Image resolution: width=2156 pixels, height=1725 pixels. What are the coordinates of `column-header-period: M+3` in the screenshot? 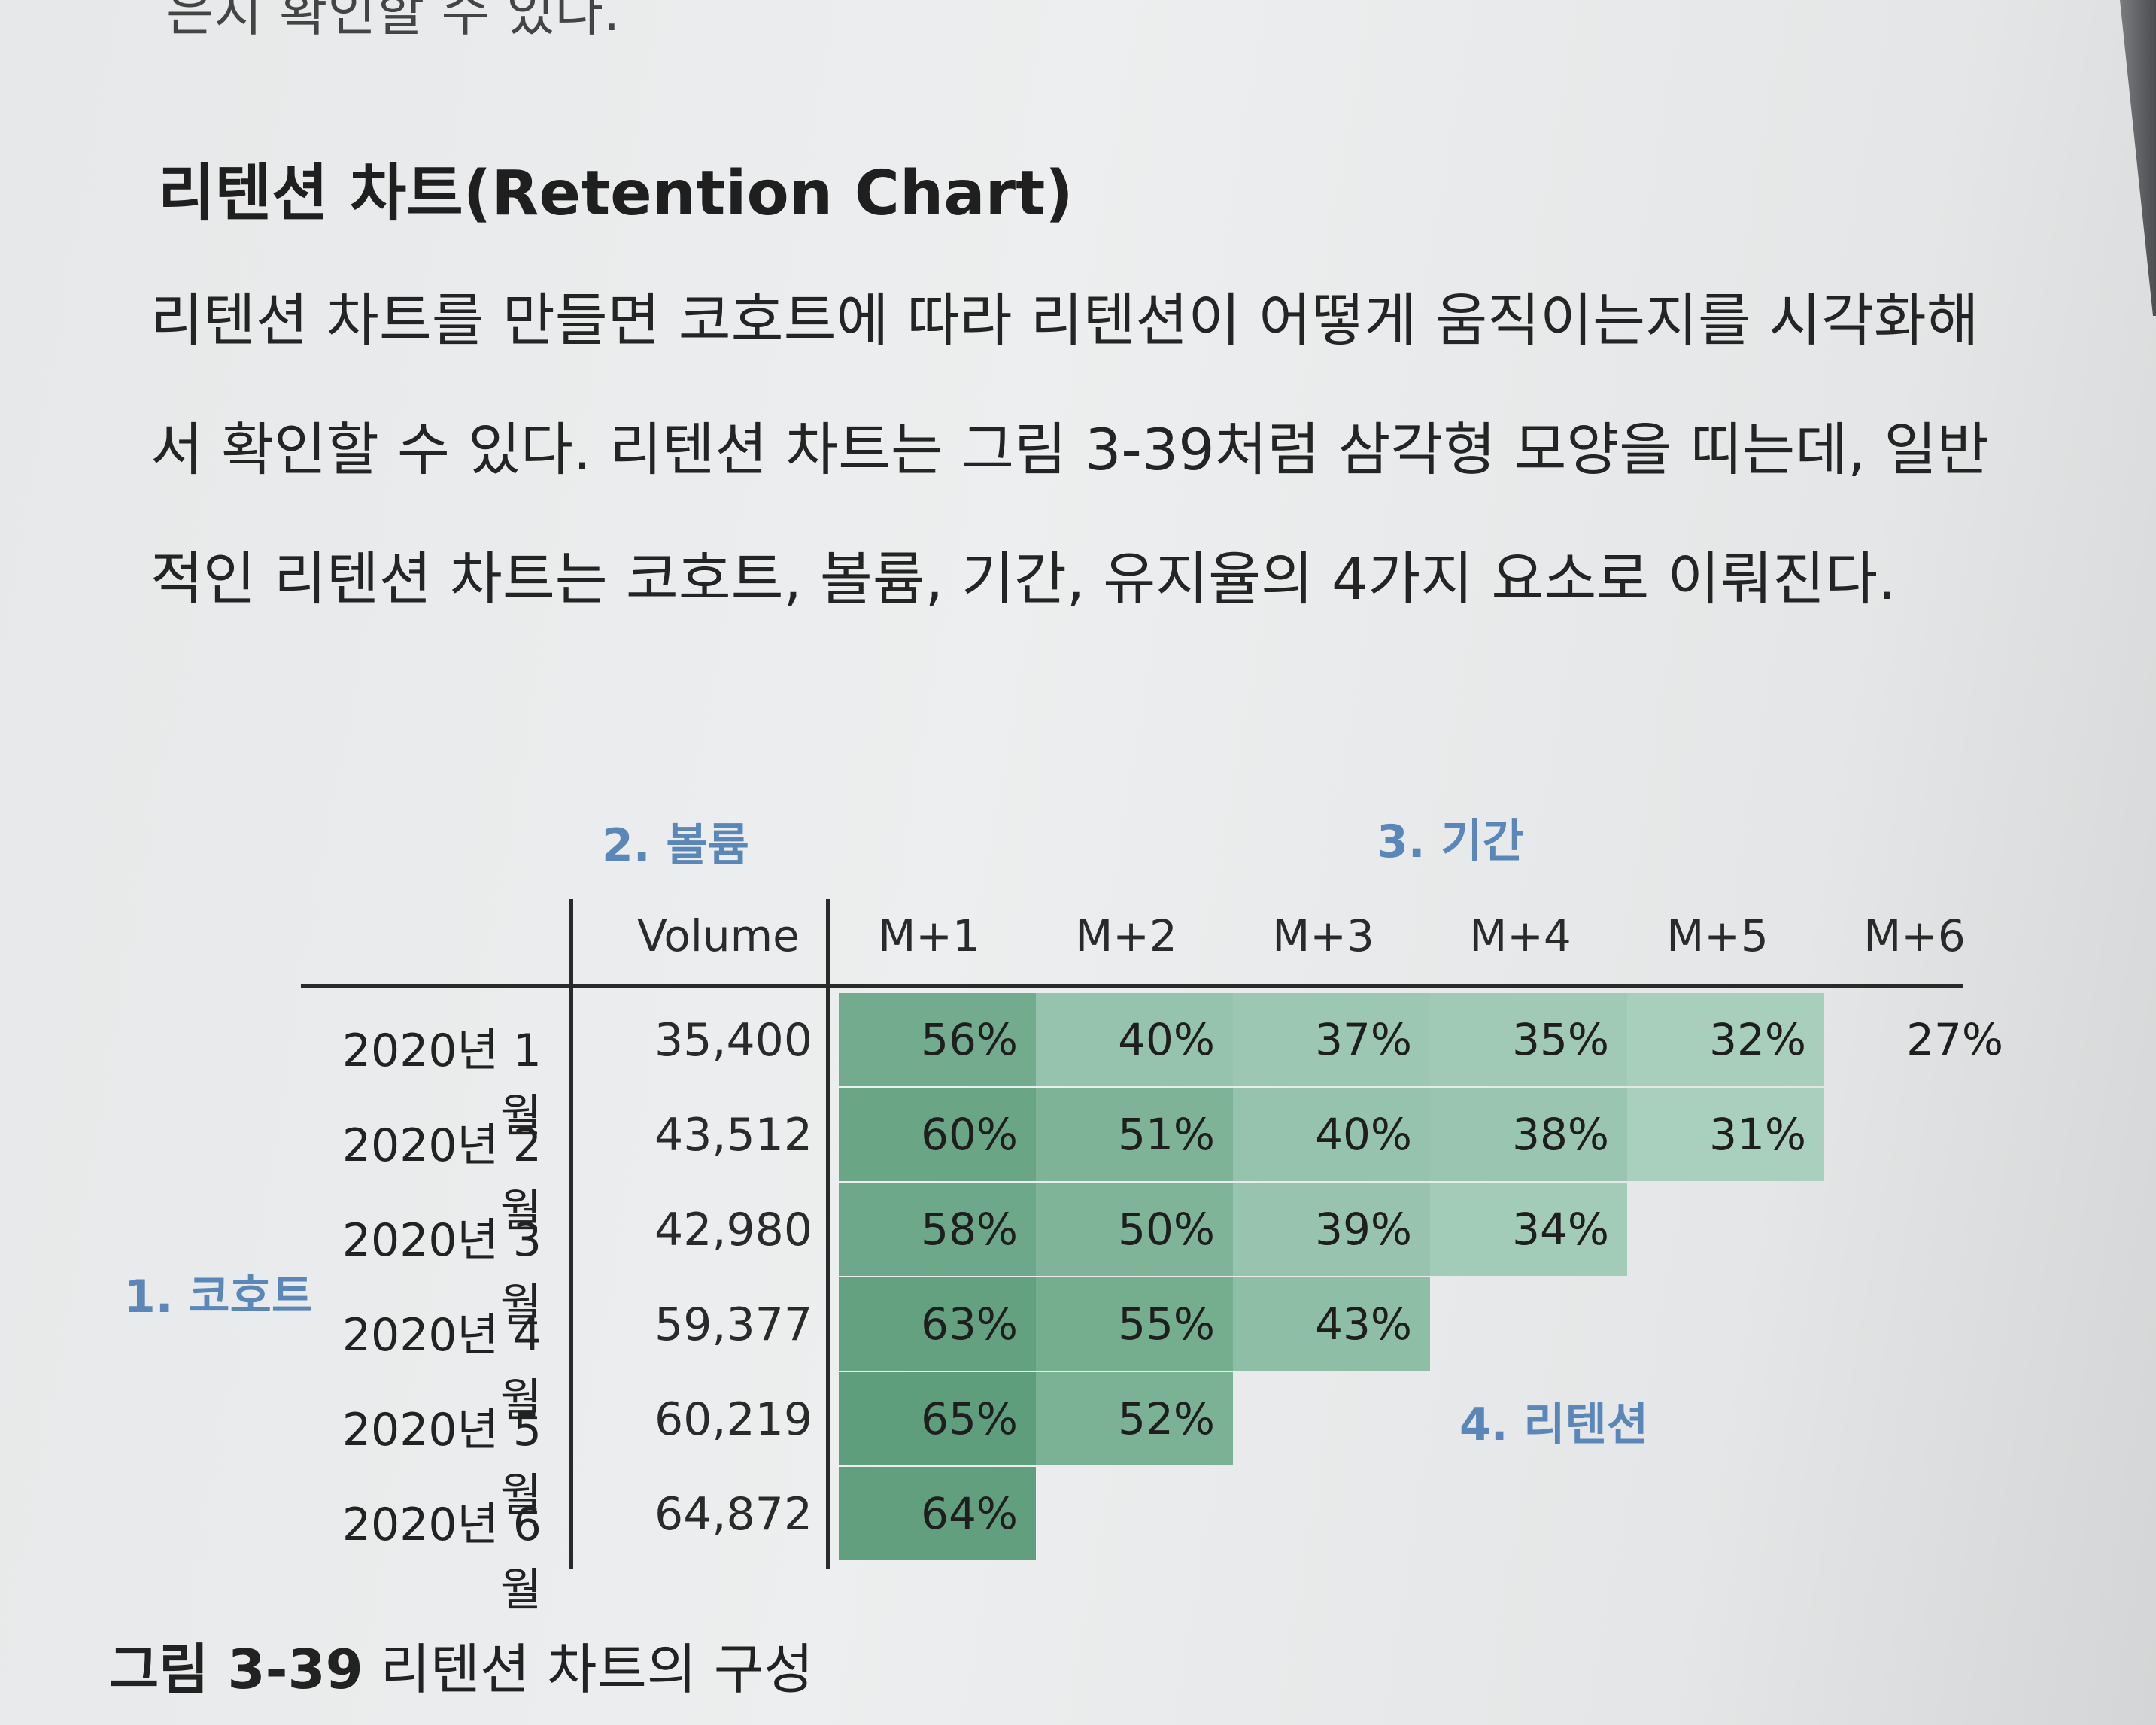 It's located at (1323, 935).